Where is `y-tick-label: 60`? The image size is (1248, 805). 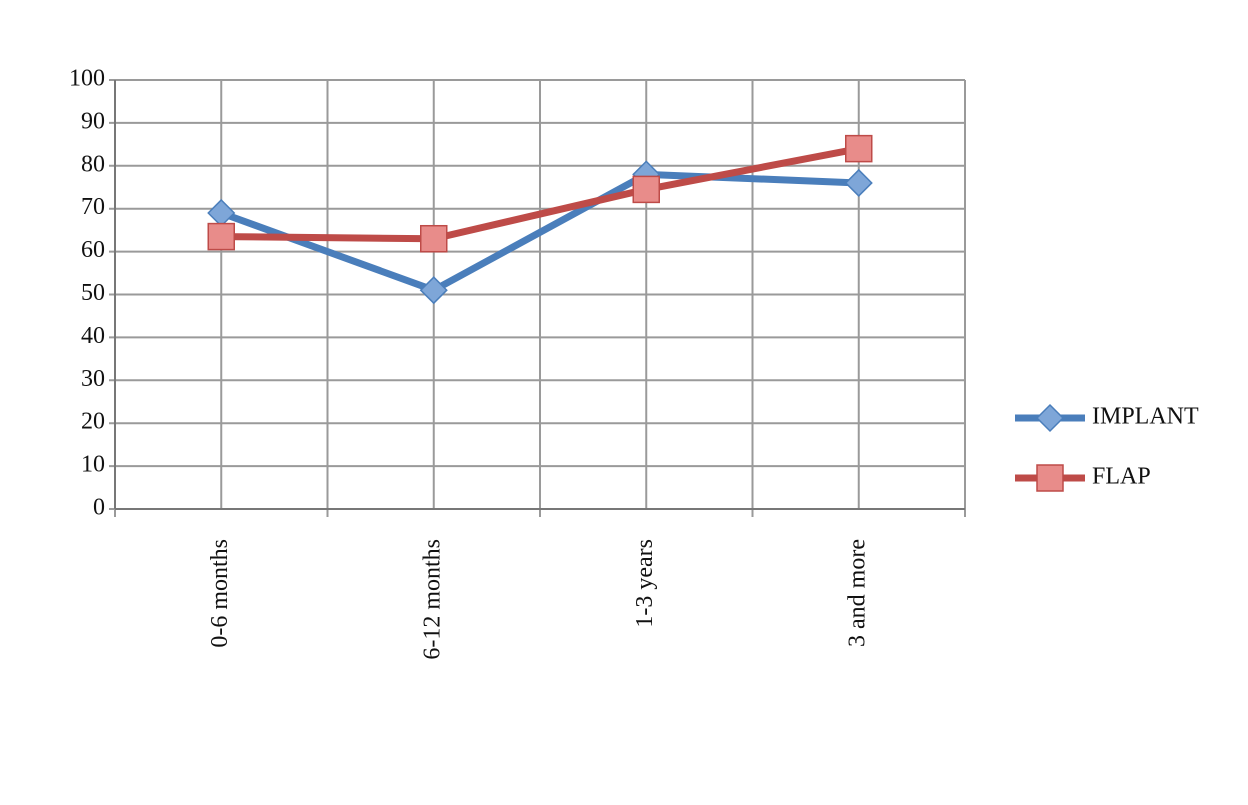
y-tick-label: 60 is located at coordinates (93, 250).